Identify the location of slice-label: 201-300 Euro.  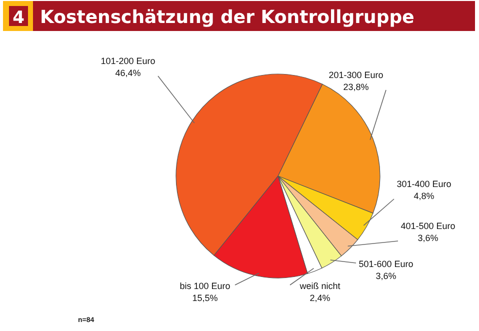
(356, 75).